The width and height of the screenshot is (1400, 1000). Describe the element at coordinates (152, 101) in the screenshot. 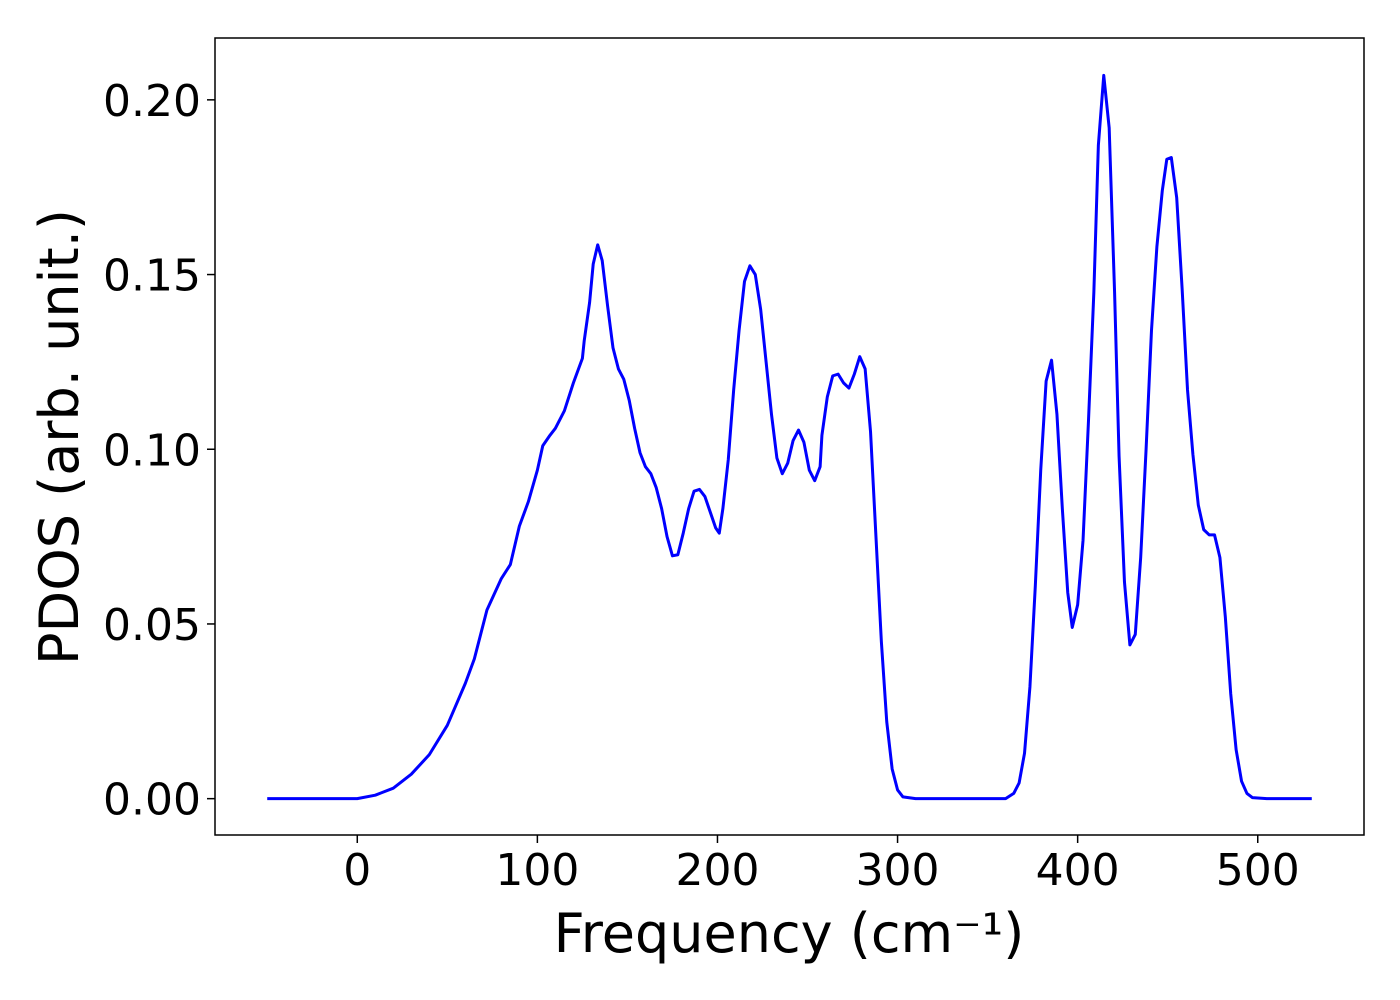

I see `y-tick-label: 0.20` at that location.